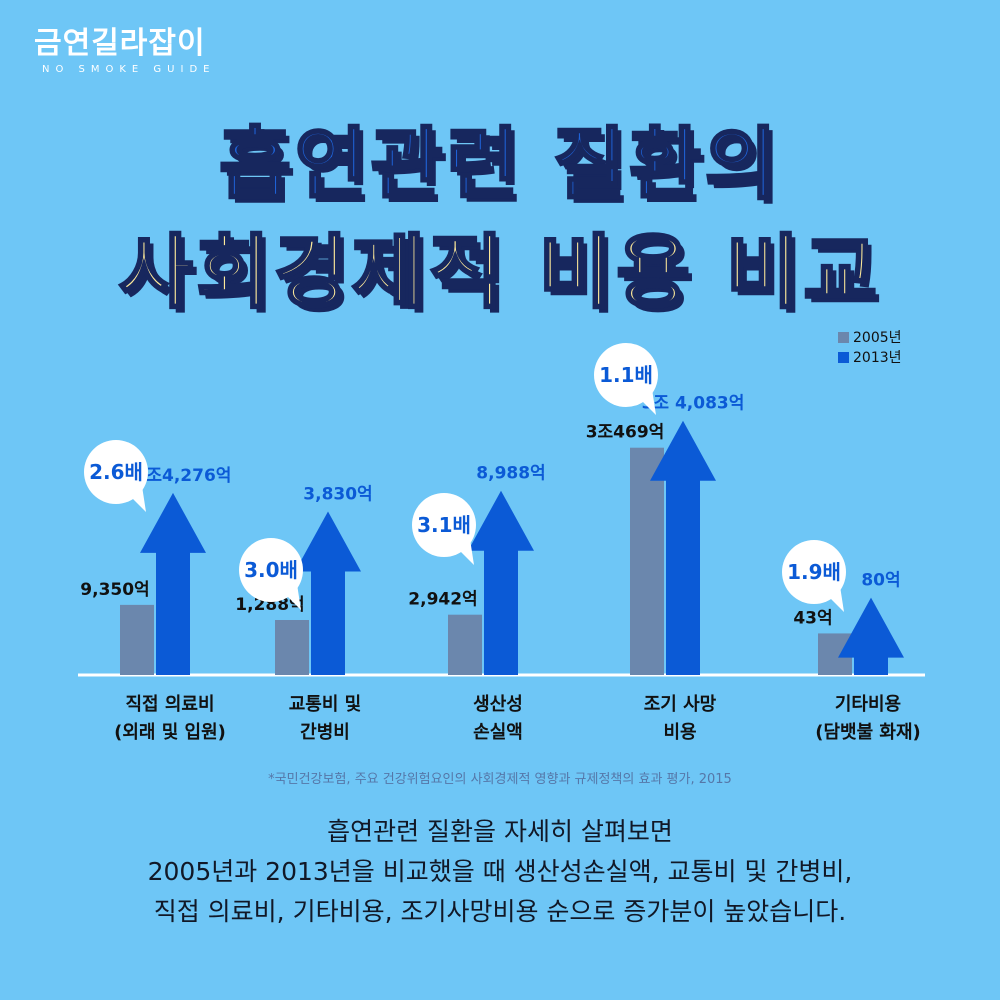 This screenshot has width=1000, height=1000. What do you see at coordinates (510, 474) in the screenshot?
I see `value-label-2013-2: 8,988억` at bounding box center [510, 474].